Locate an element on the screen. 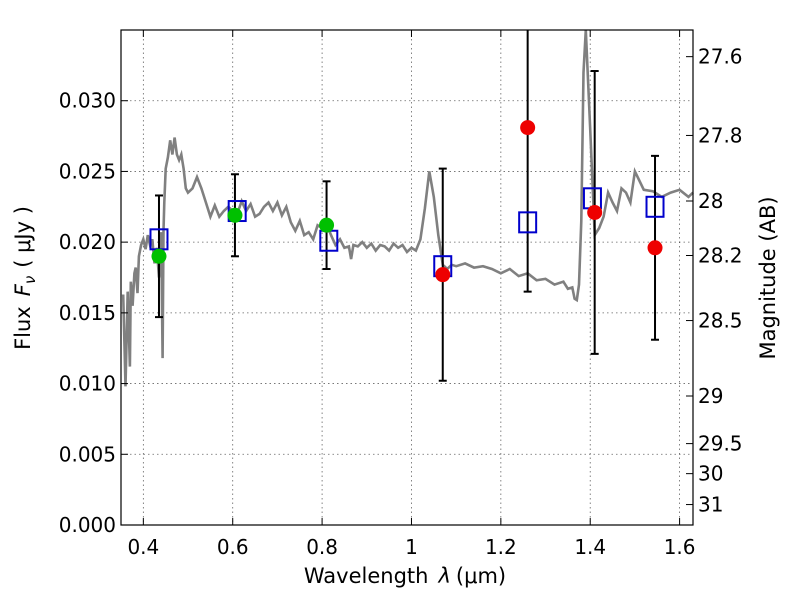  magnitude-tick-label: 31 is located at coordinates (710, 505).